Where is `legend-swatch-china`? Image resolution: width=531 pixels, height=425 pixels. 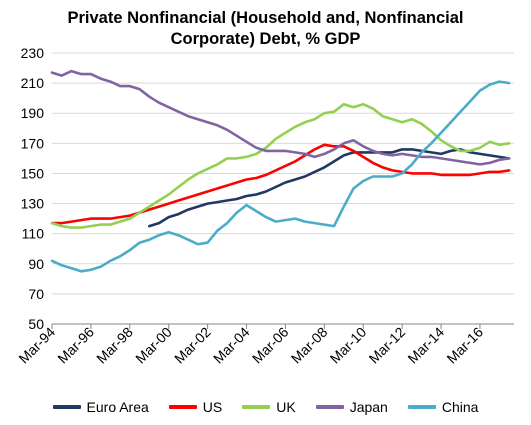
legend-swatch-china is located at coordinates (421, 407).